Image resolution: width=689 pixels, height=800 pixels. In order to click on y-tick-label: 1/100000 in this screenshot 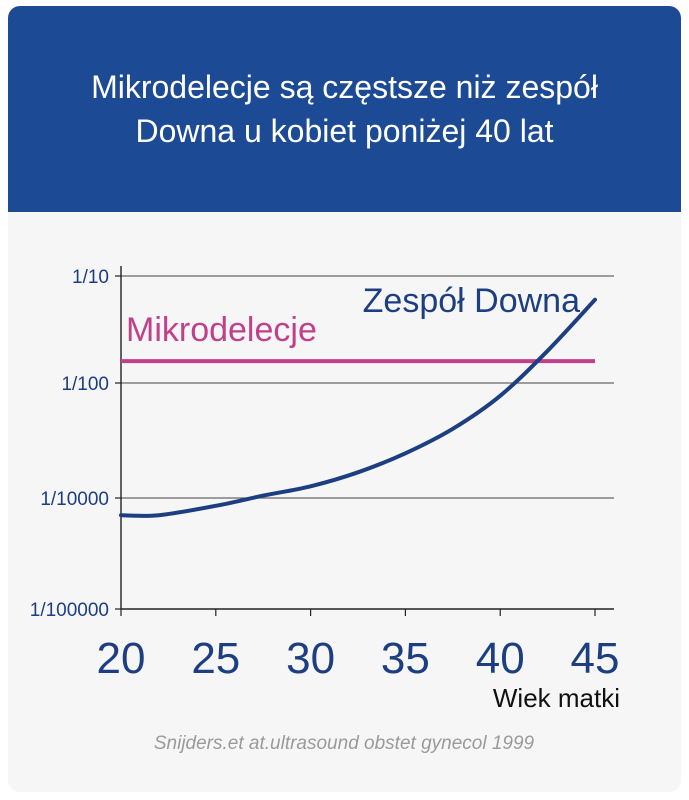, I will do `click(69, 610)`.